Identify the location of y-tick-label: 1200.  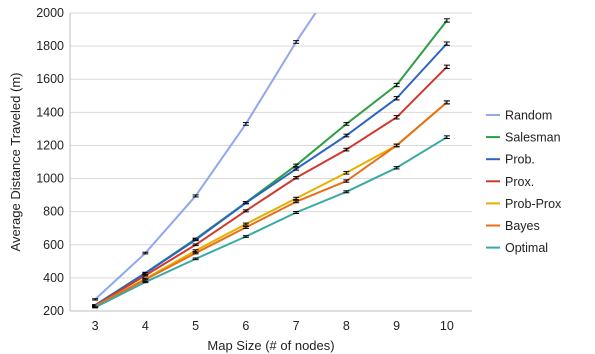
(50, 145).